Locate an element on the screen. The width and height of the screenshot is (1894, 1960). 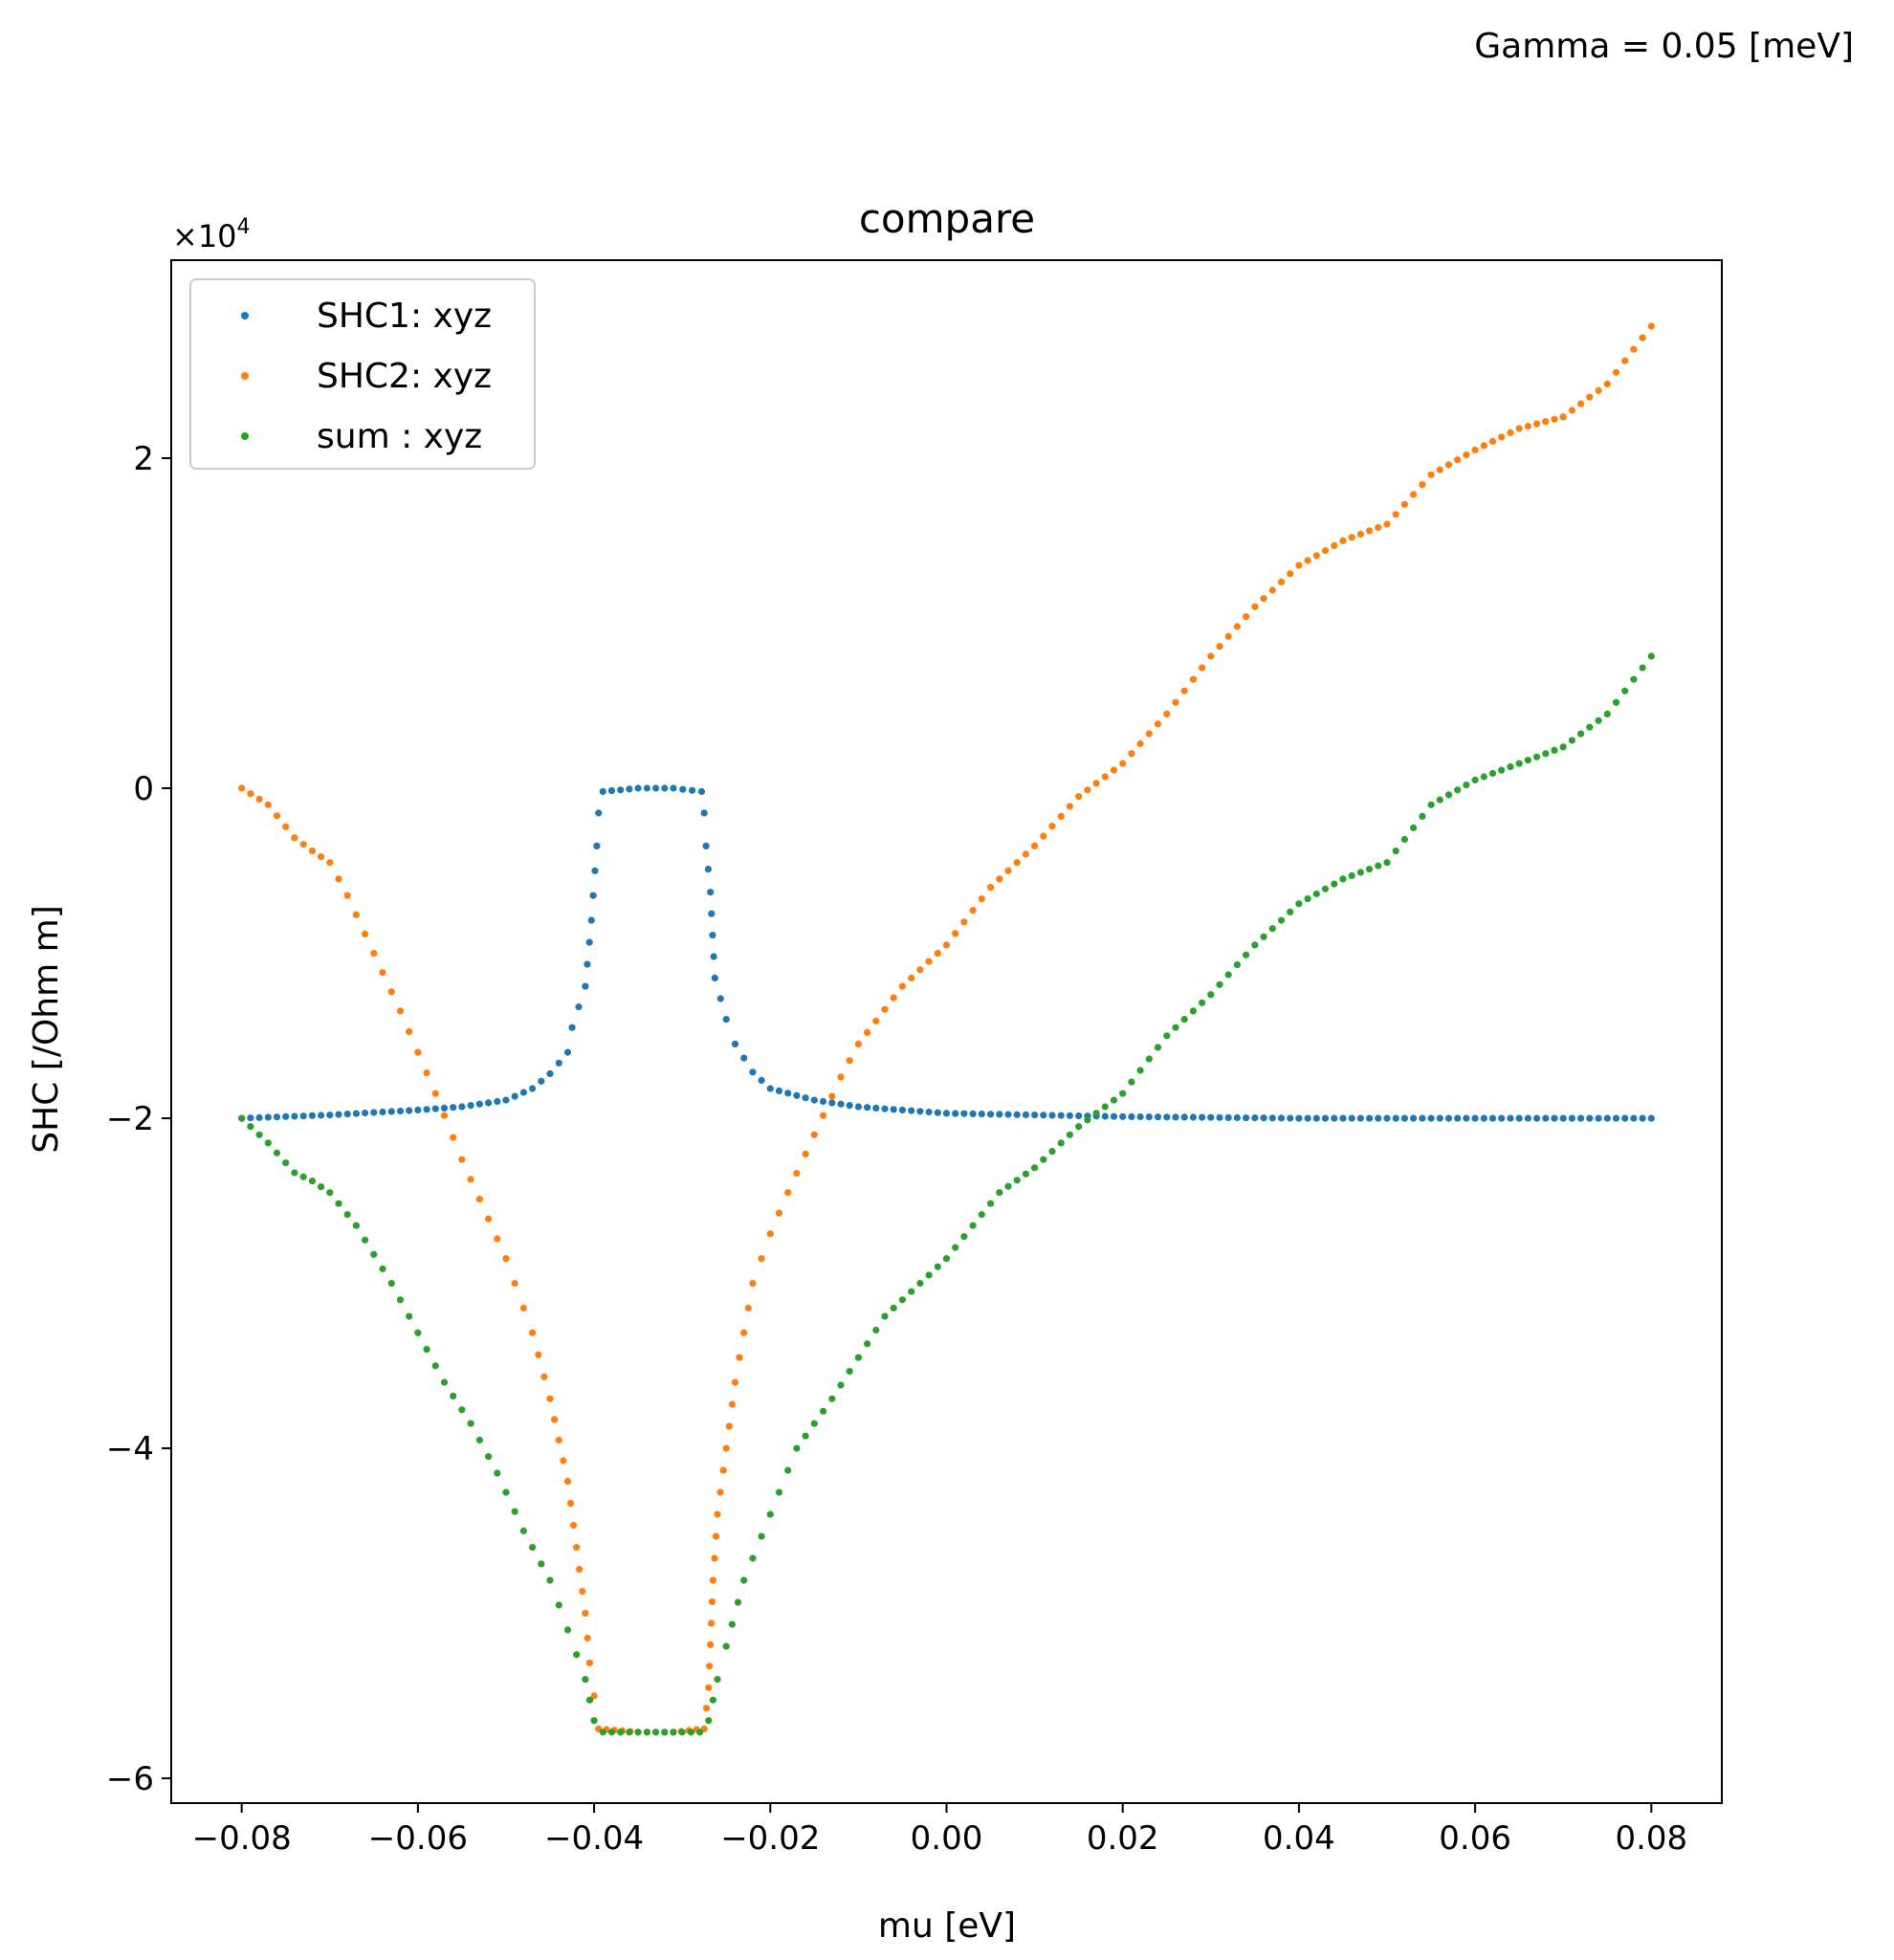
legend-marker is located at coordinates (245, 436).